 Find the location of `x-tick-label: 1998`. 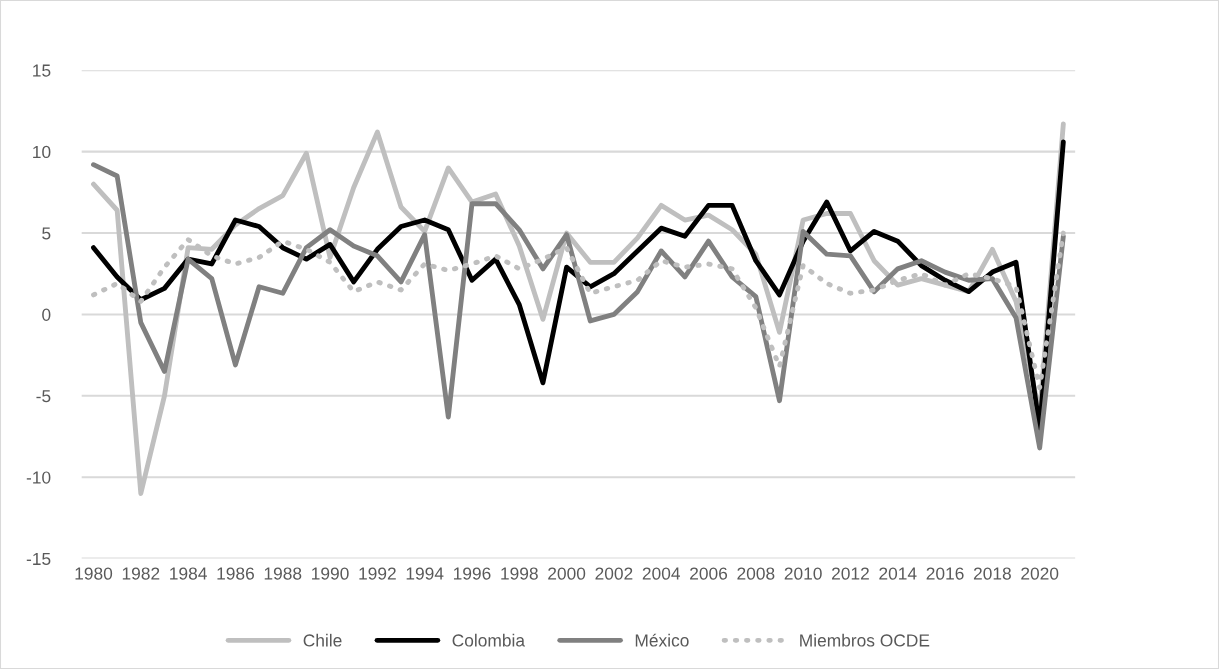

x-tick-label: 1998 is located at coordinates (519, 573).